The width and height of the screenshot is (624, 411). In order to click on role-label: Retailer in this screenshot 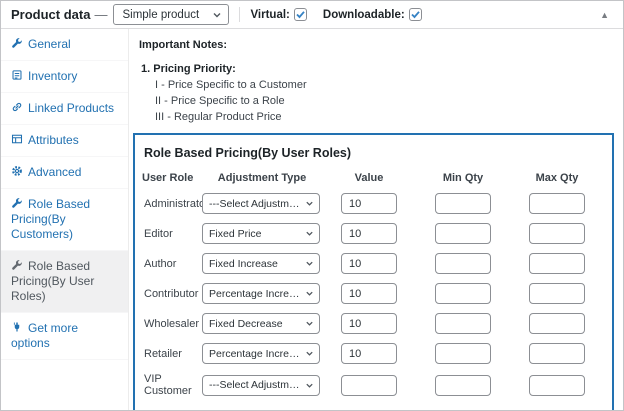, I will do `click(163, 353)`.